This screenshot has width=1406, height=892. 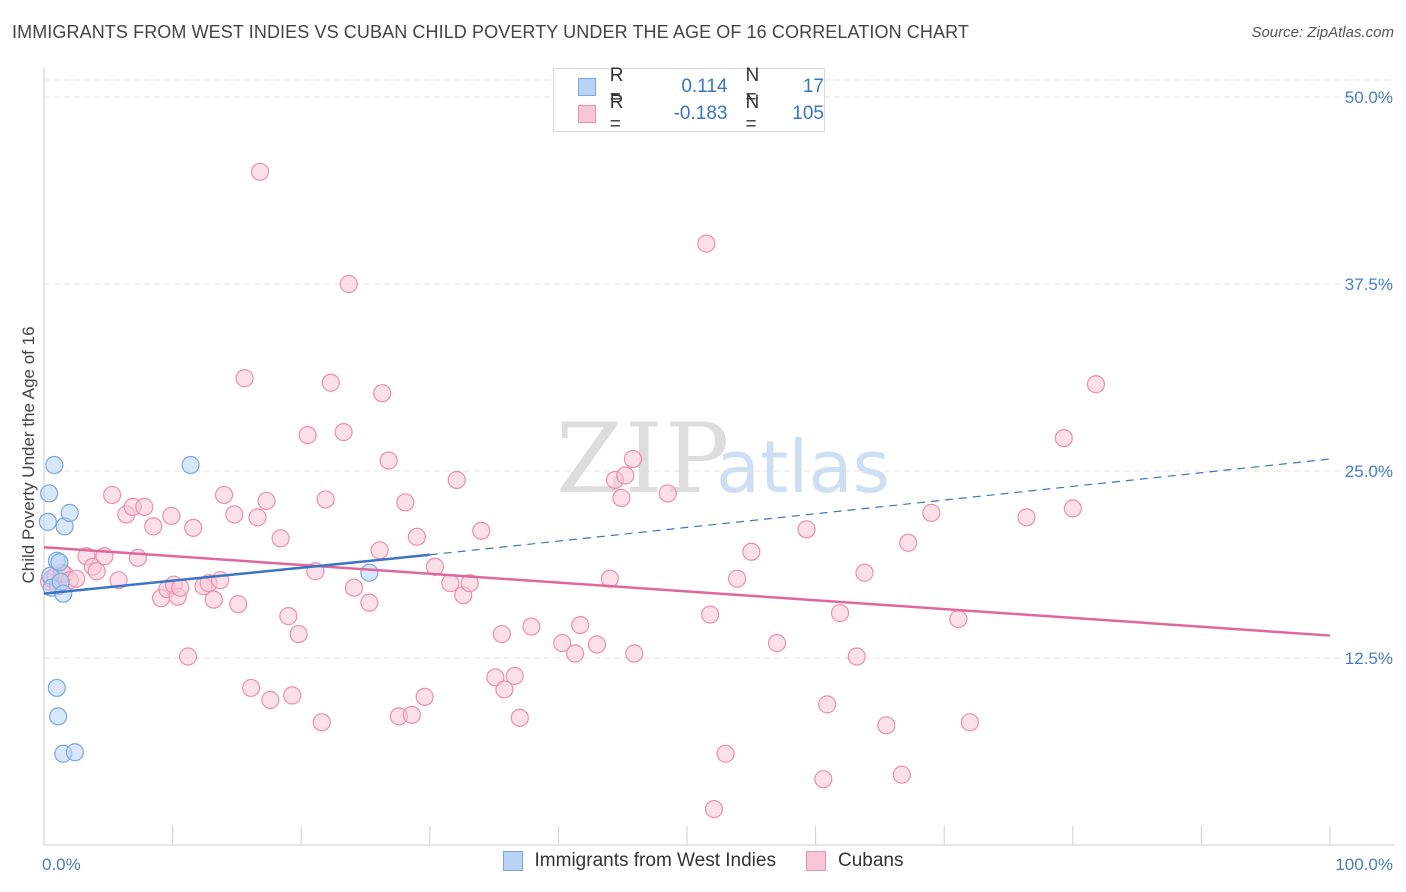 I want to click on r-value: -0.183, so click(x=700, y=113).